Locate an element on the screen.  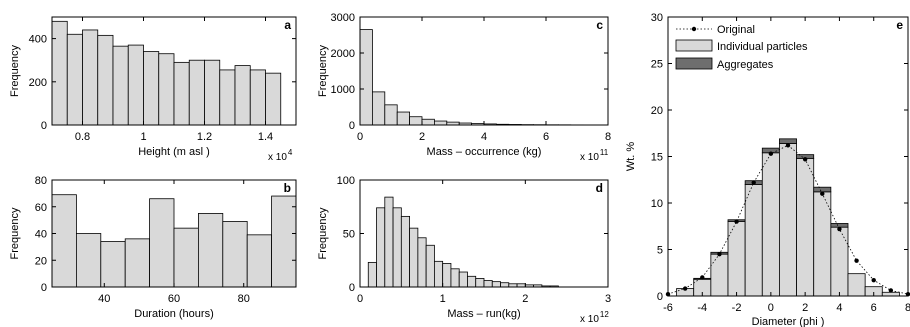
y-axis-label: Wt. % is located at coordinates (631, 157).